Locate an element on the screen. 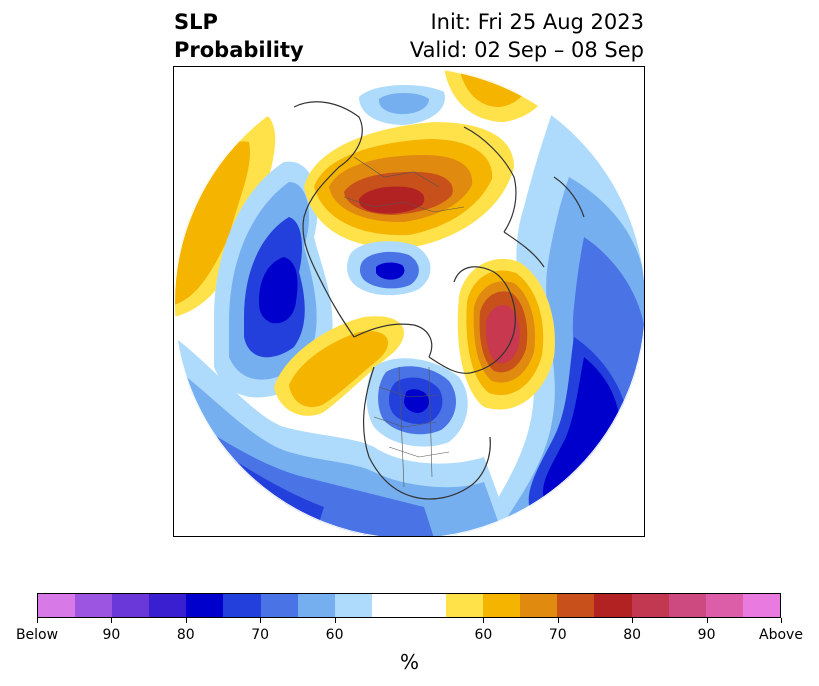 The width and height of the screenshot is (819, 686). borders is located at coordinates (404, 322).